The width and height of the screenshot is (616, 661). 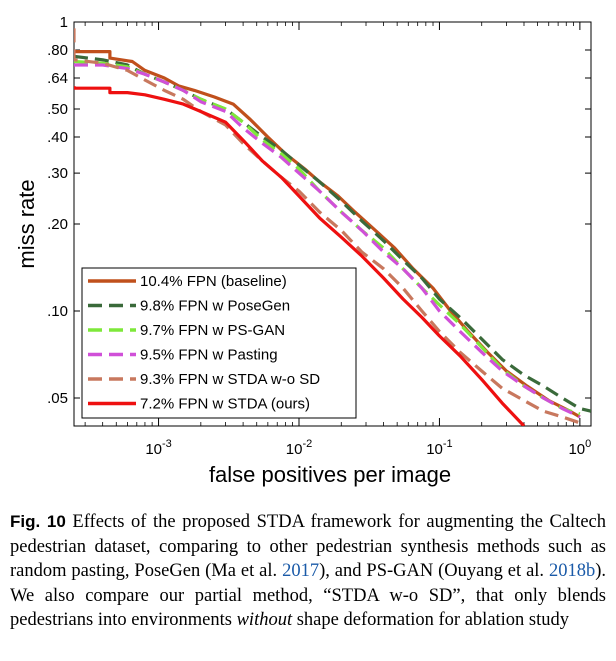 I want to click on citation-link-2: 2018b, so click(x=572, y=571).